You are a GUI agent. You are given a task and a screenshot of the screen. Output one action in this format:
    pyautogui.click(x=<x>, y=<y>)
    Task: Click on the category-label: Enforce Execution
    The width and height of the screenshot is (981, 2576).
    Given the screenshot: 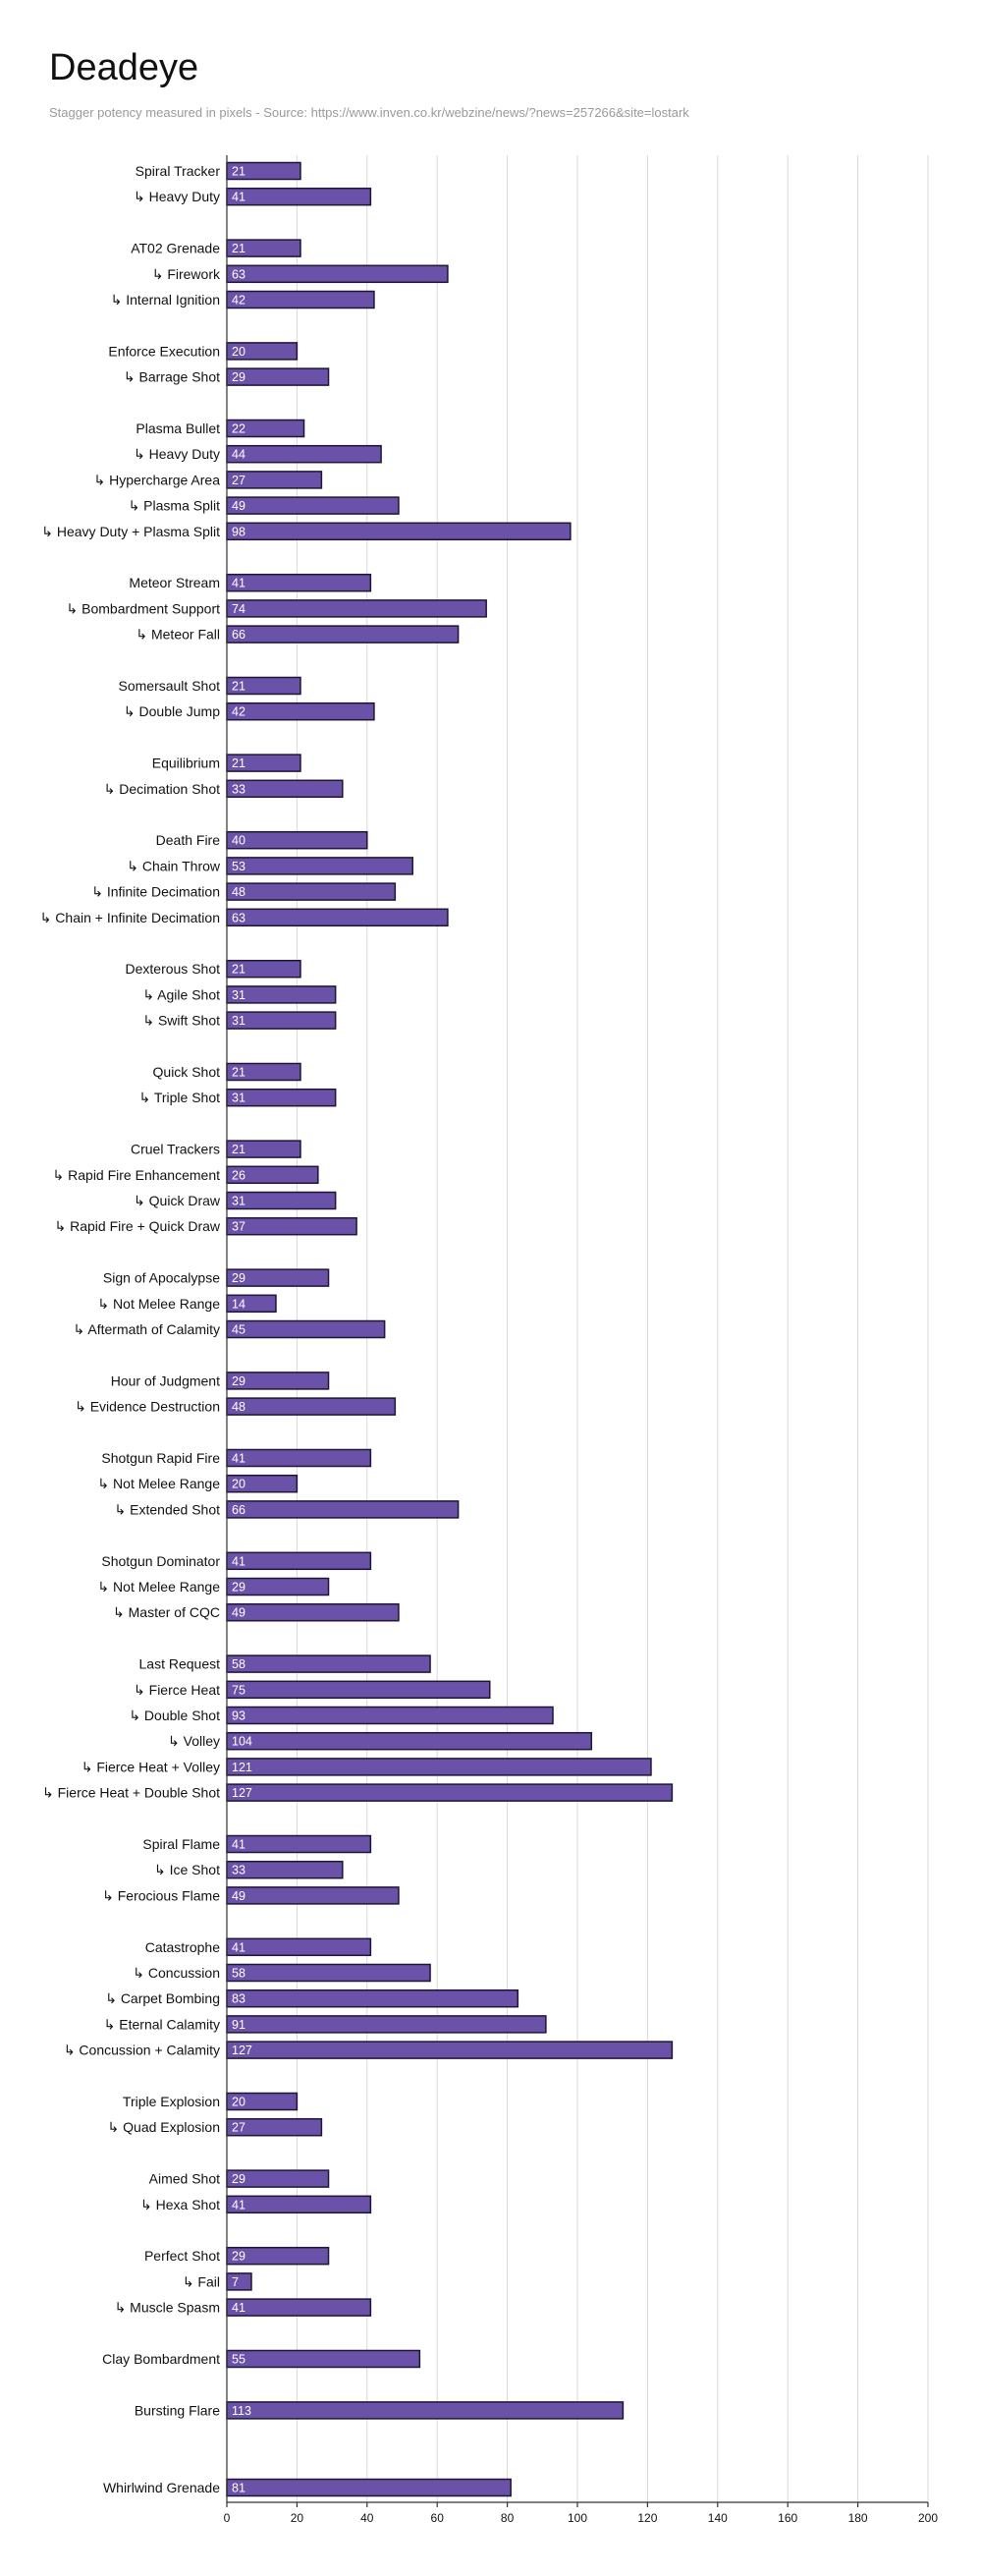 What is the action you would take?
    pyautogui.click(x=164, y=351)
    